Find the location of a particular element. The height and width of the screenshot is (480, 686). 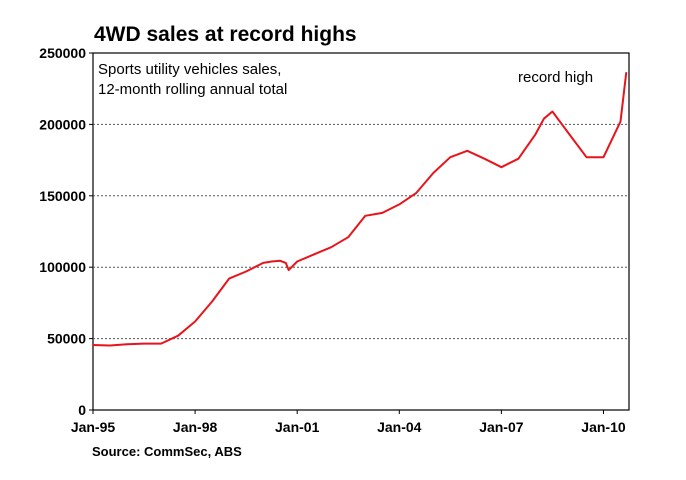

y-axis: 0 50000 100000 150000 200000 250000 is located at coordinates (66, 231).